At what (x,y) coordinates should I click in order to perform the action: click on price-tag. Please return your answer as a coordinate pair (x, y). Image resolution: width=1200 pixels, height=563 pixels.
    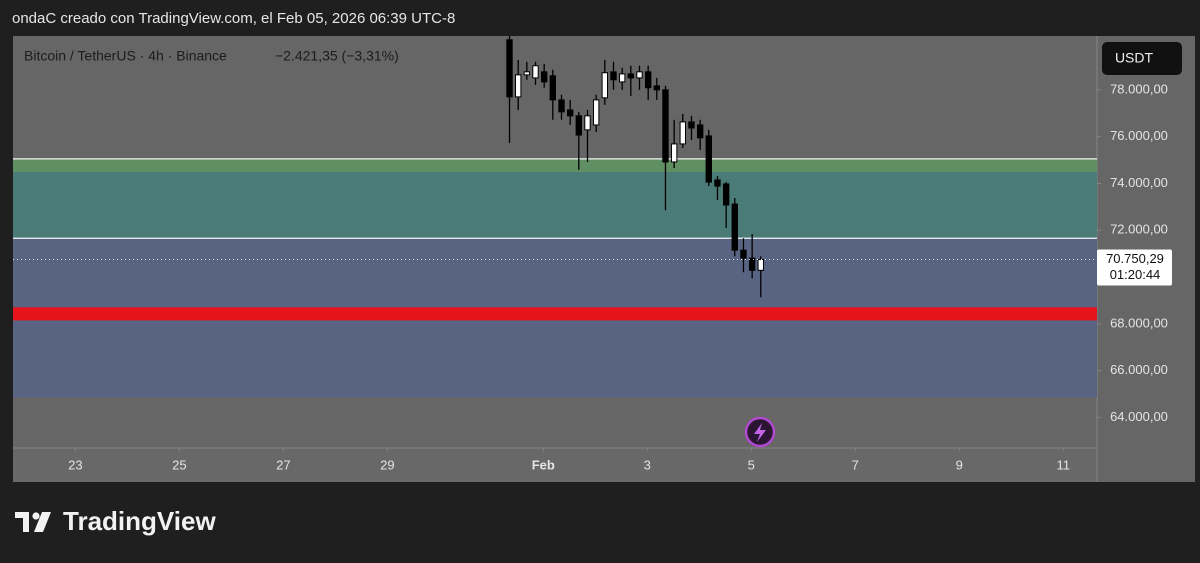
    Looking at the image, I should click on (1134, 267).